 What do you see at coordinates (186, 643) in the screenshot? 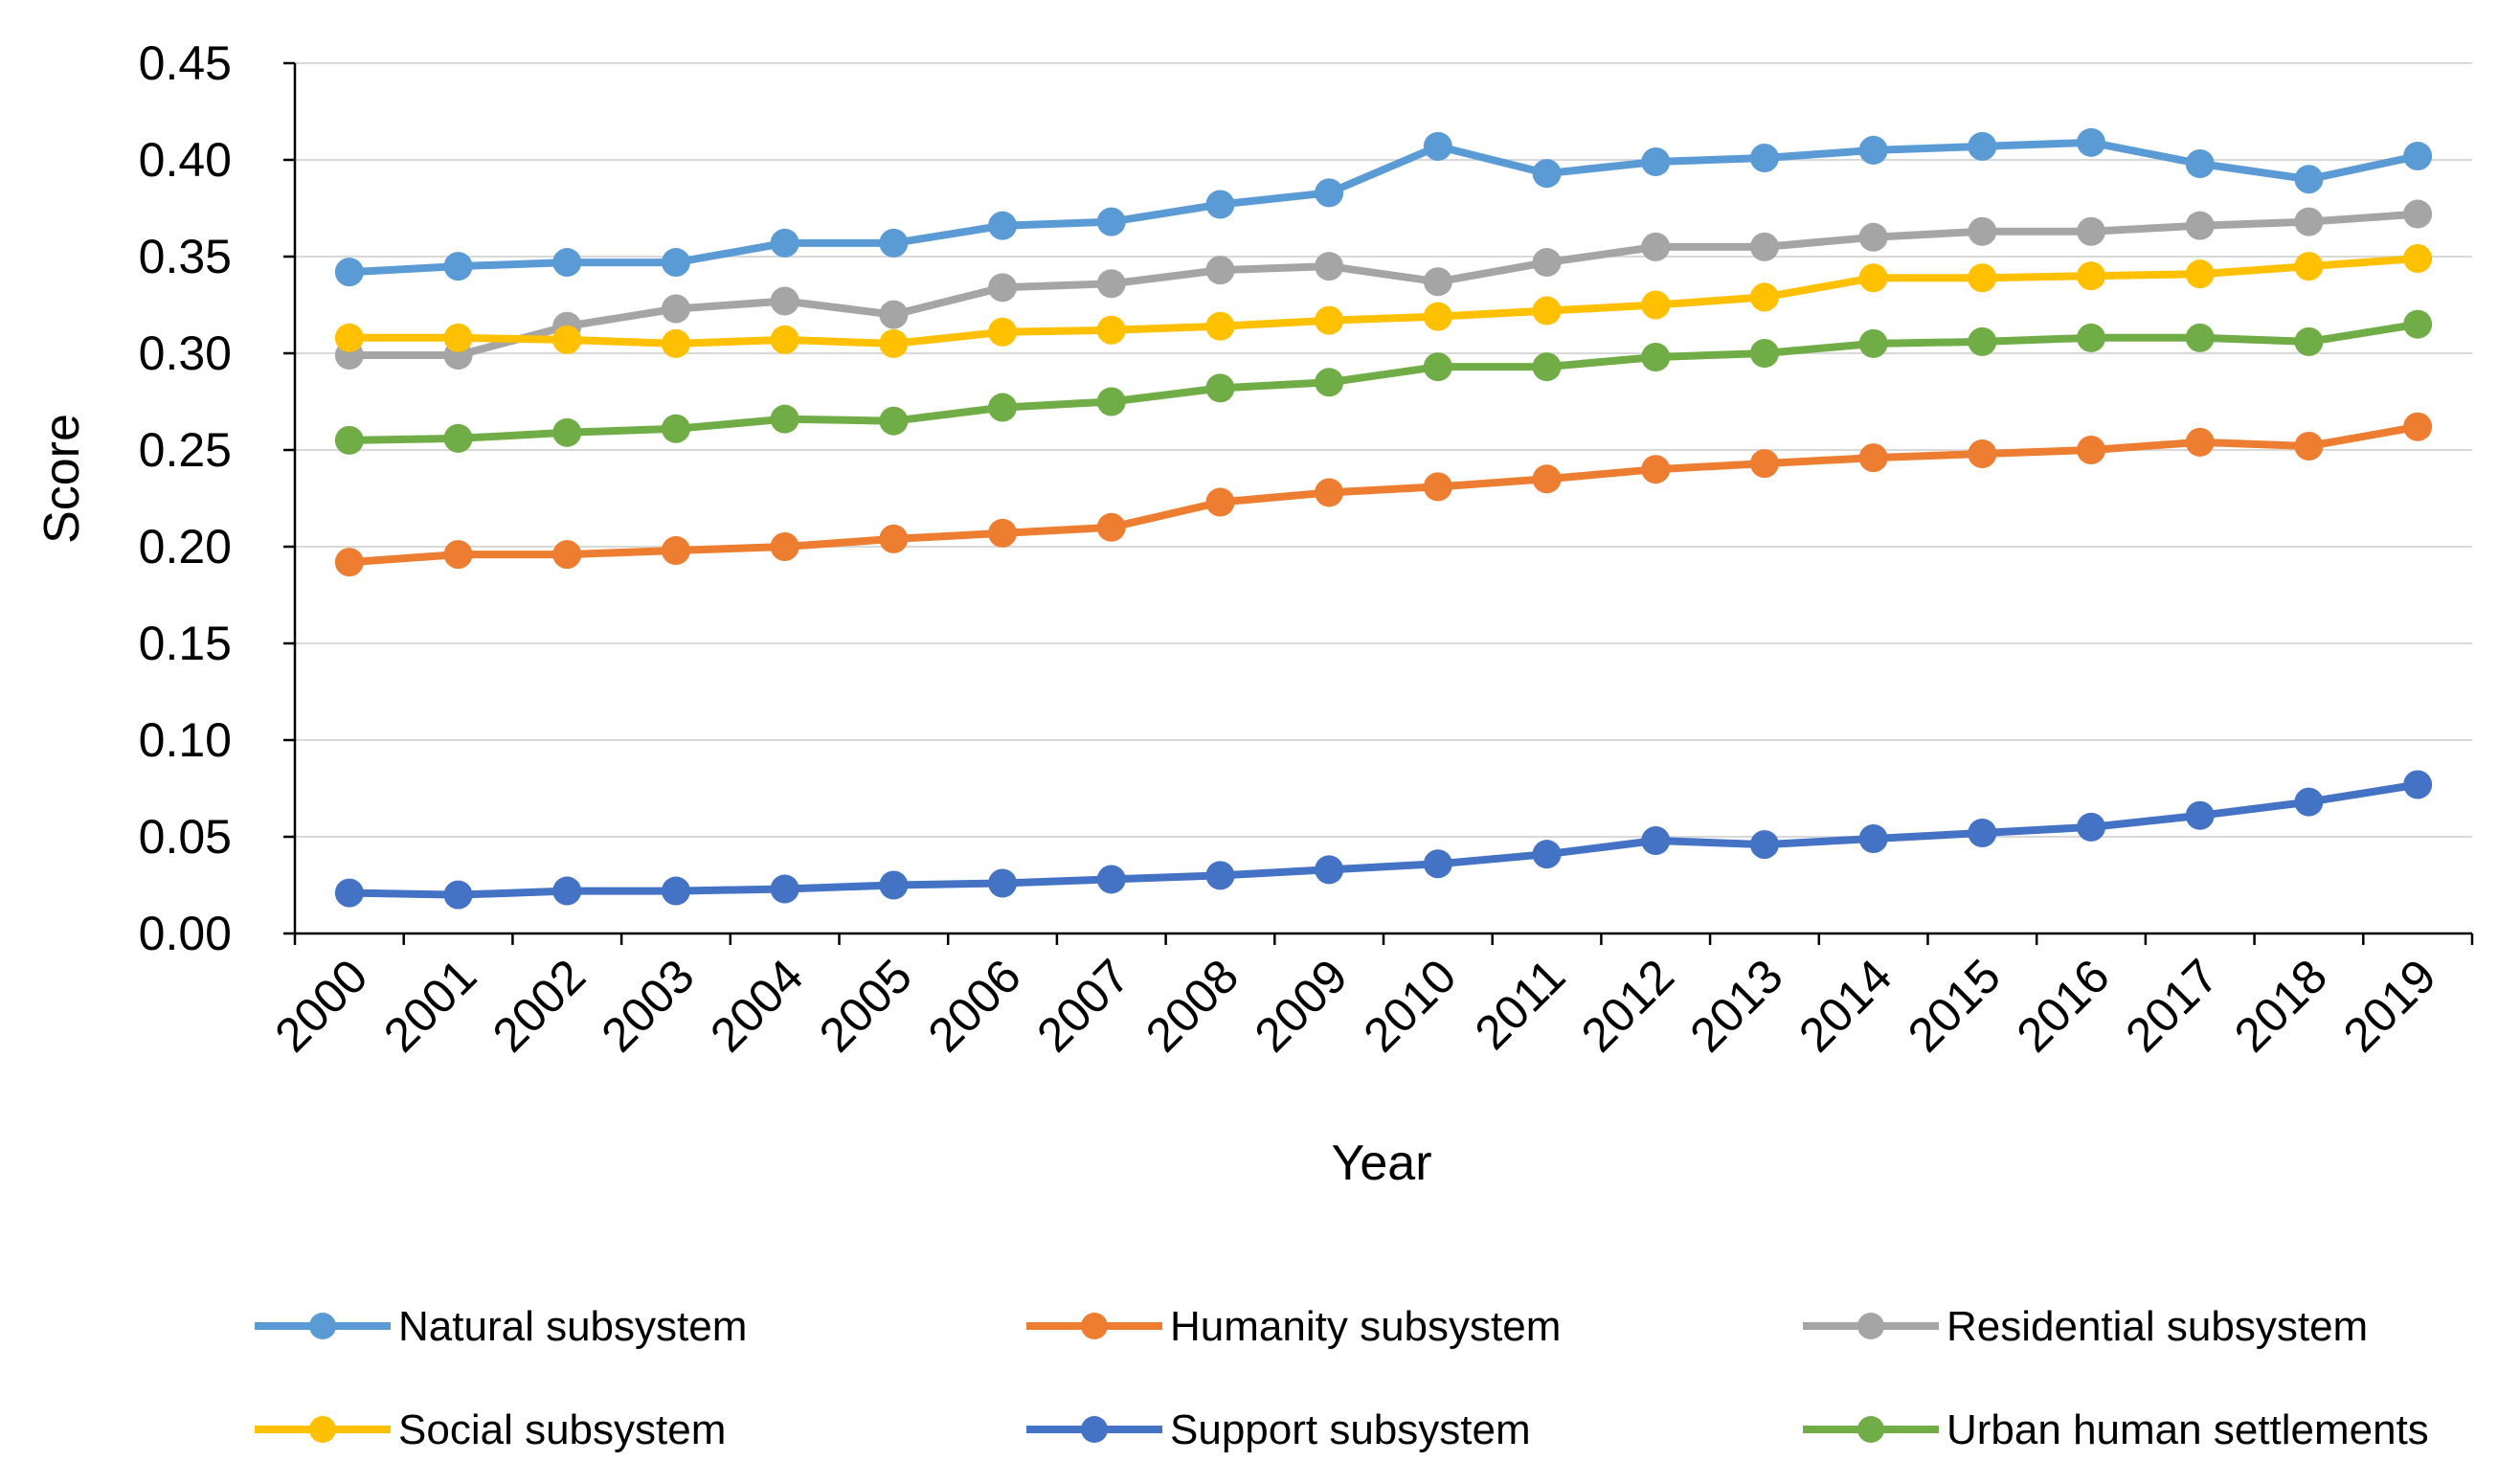
I see `y-tick-label: 0.15` at bounding box center [186, 643].